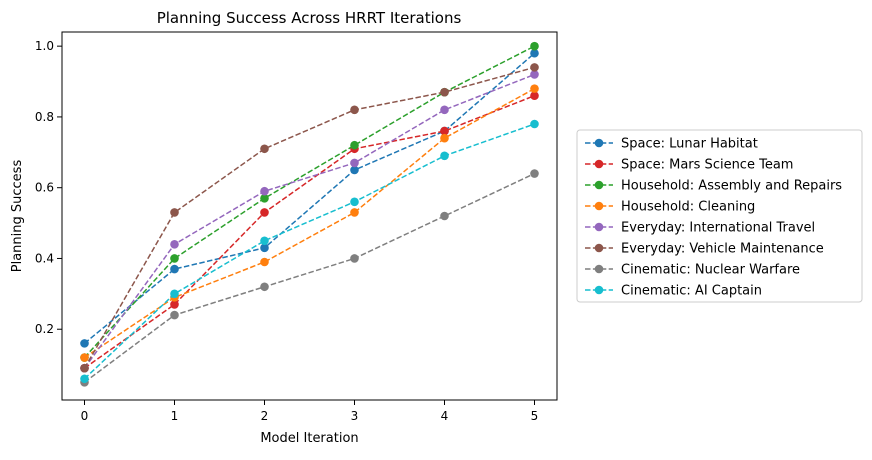 This screenshot has height=460, width=872. What do you see at coordinates (535, 416) in the screenshot?
I see `x-tick-label: 5` at bounding box center [535, 416].